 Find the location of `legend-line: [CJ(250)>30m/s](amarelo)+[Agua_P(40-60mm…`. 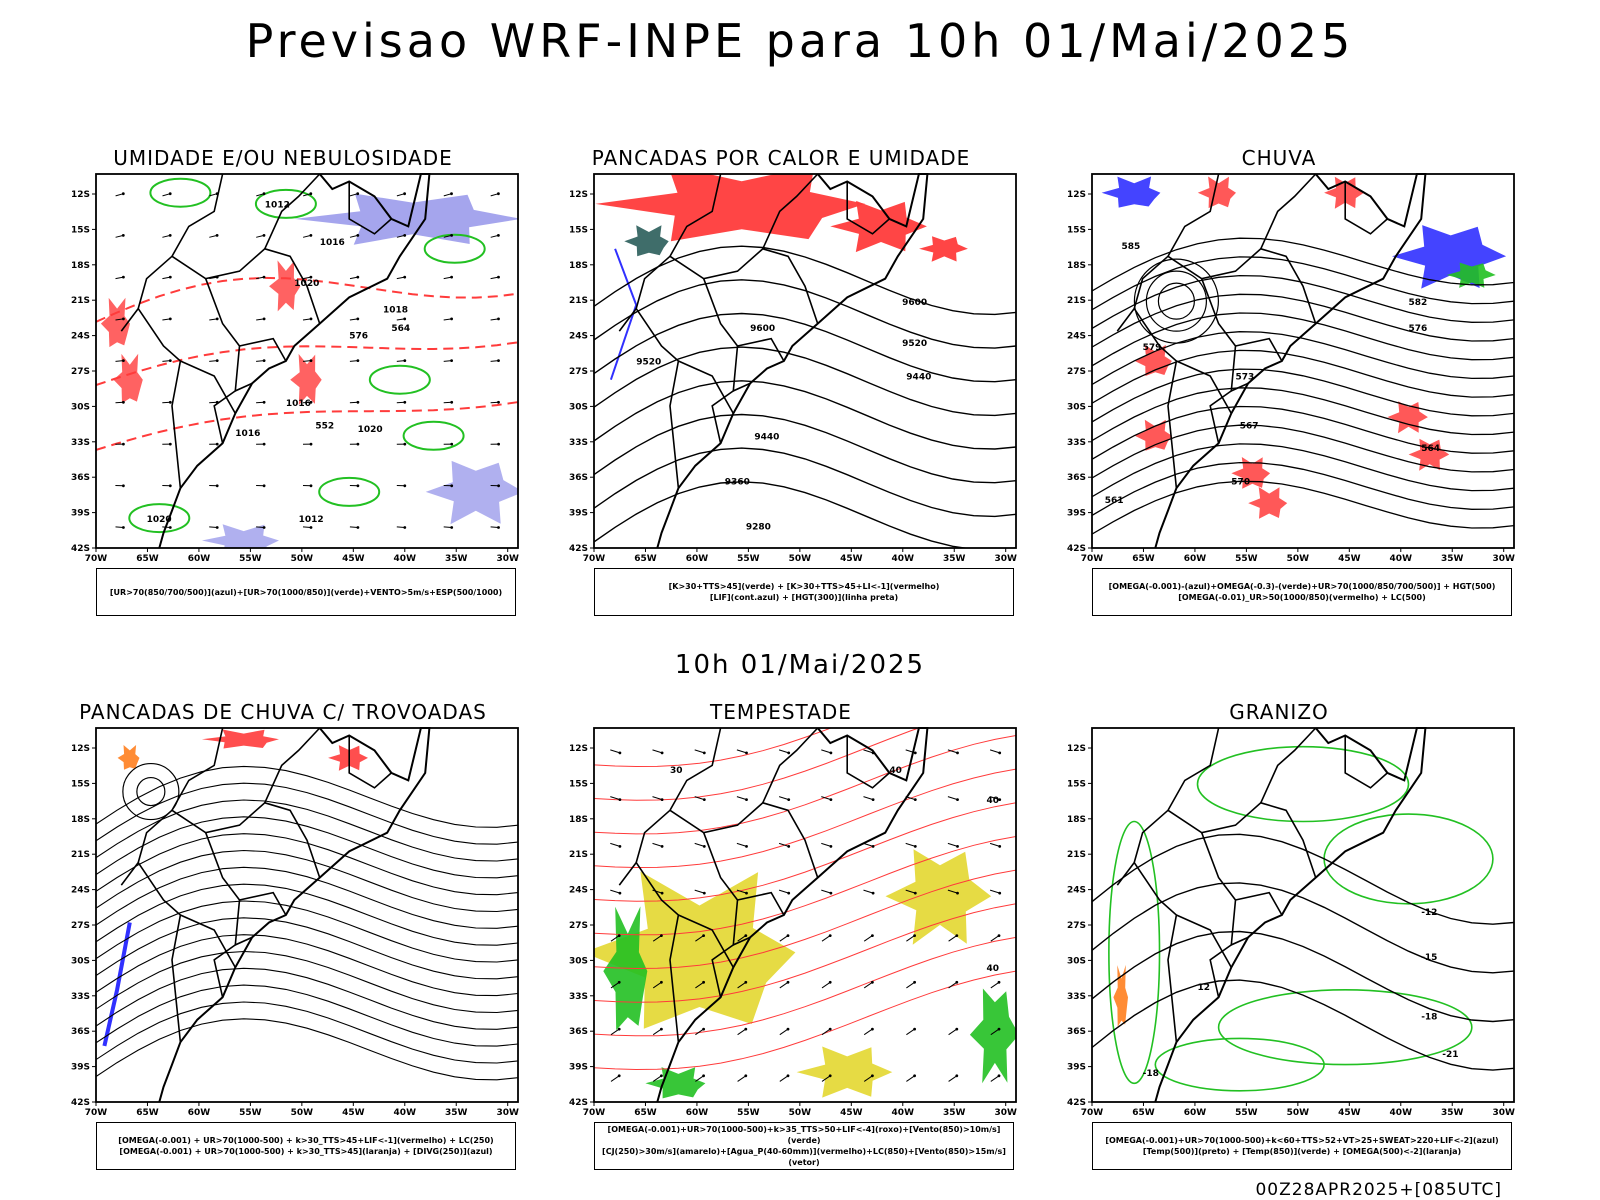

legend-line: [CJ(250)>30m/s](amarelo)+[Agua_P(40-60mm… is located at coordinates (804, 1157).